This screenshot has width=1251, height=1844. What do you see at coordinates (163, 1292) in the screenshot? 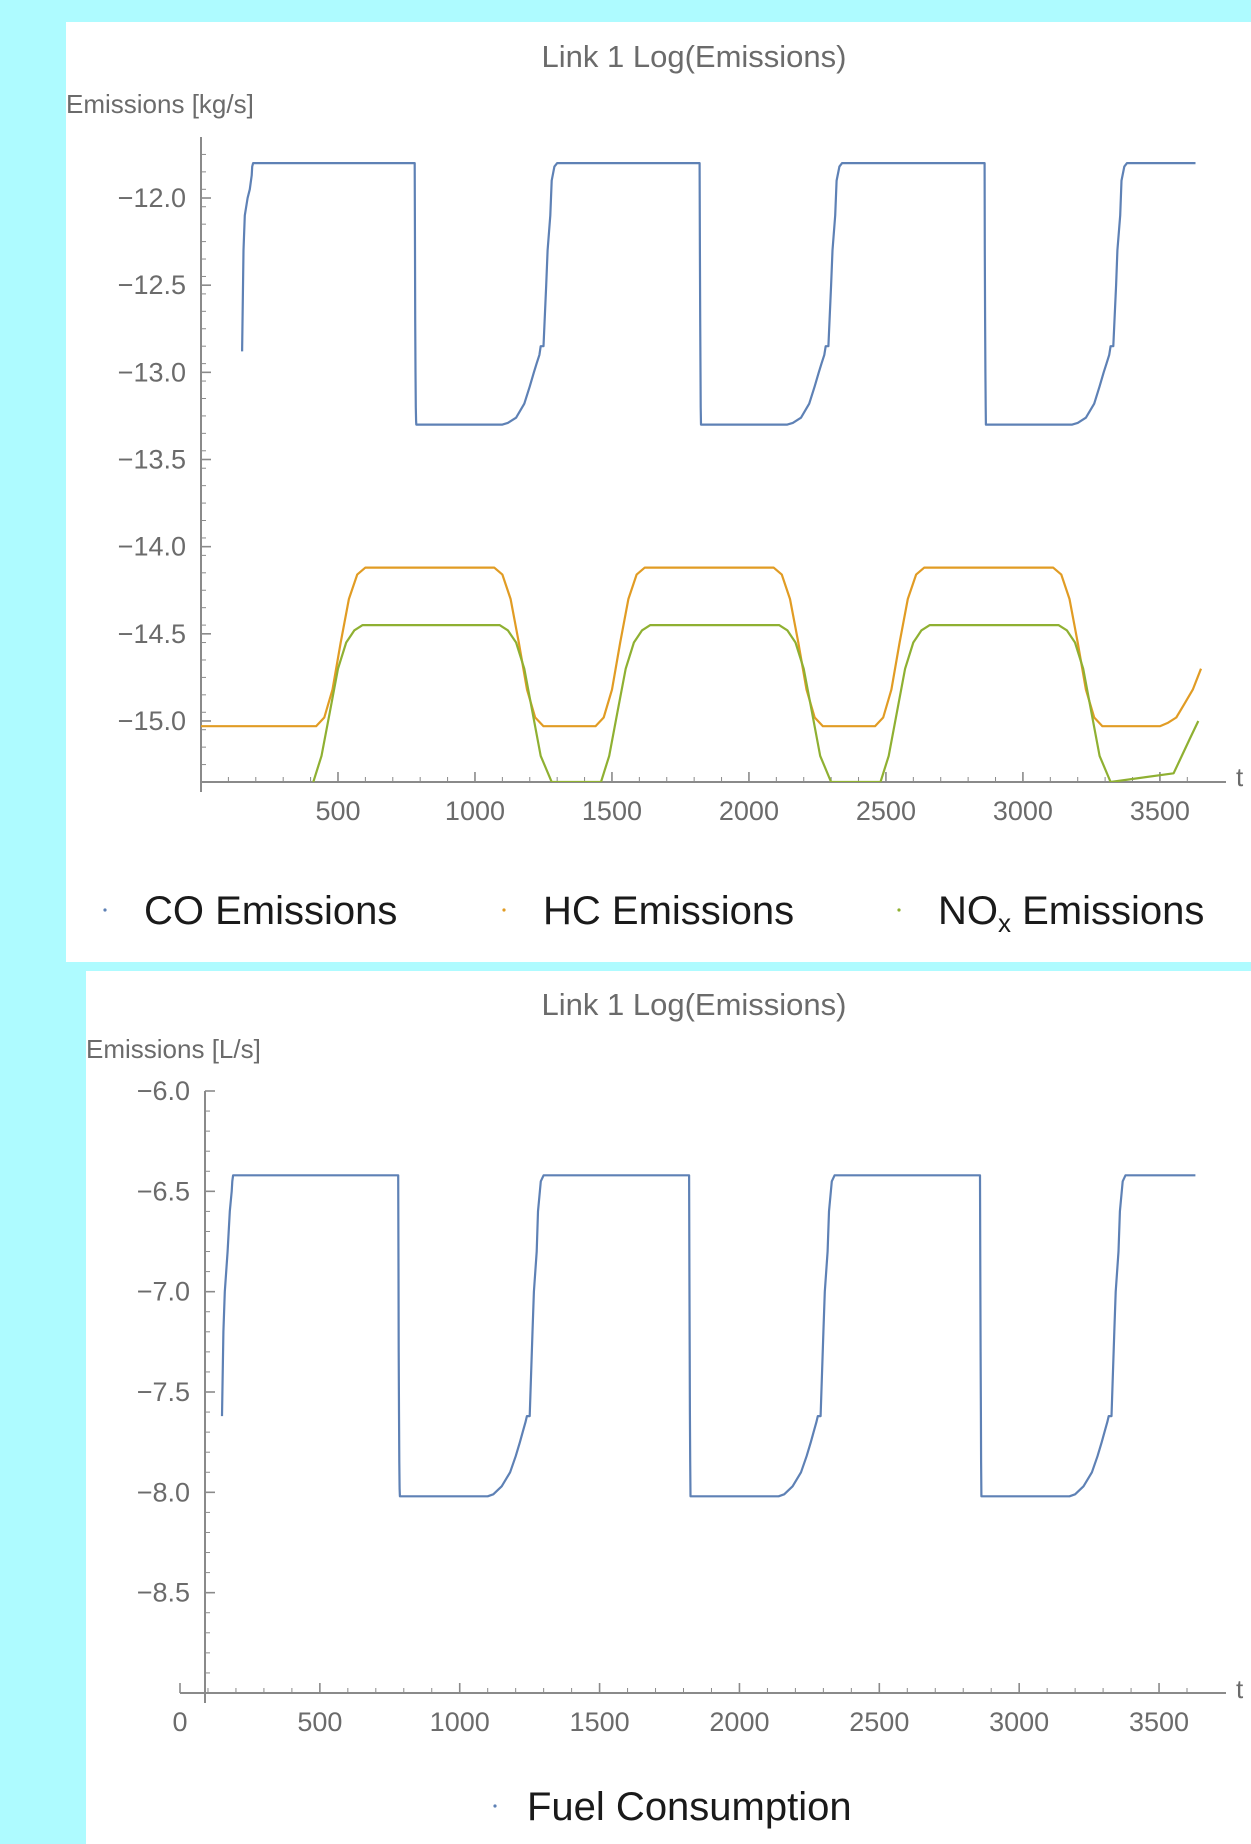
I see `y-tick-label: −7.0` at bounding box center [163, 1292].